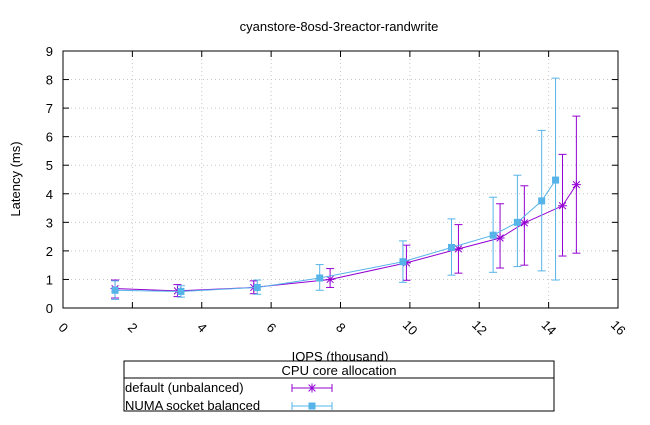  What do you see at coordinates (184, 387) in the screenshot?
I see `legend-label-1: default (unbalanced)` at bounding box center [184, 387].